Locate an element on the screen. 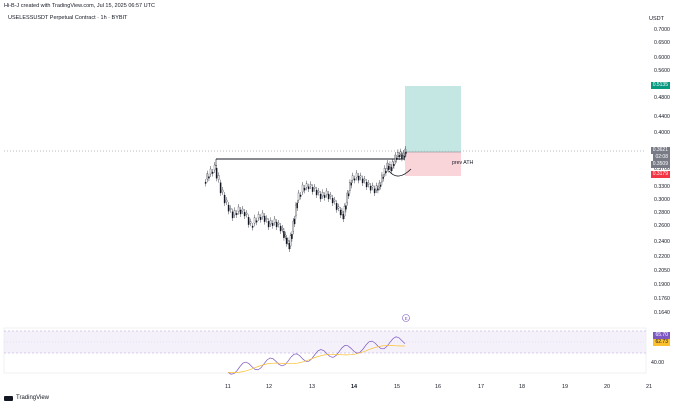 This screenshot has height=406, width=680. countdown-badge: 02:08 is located at coordinates (661, 157).